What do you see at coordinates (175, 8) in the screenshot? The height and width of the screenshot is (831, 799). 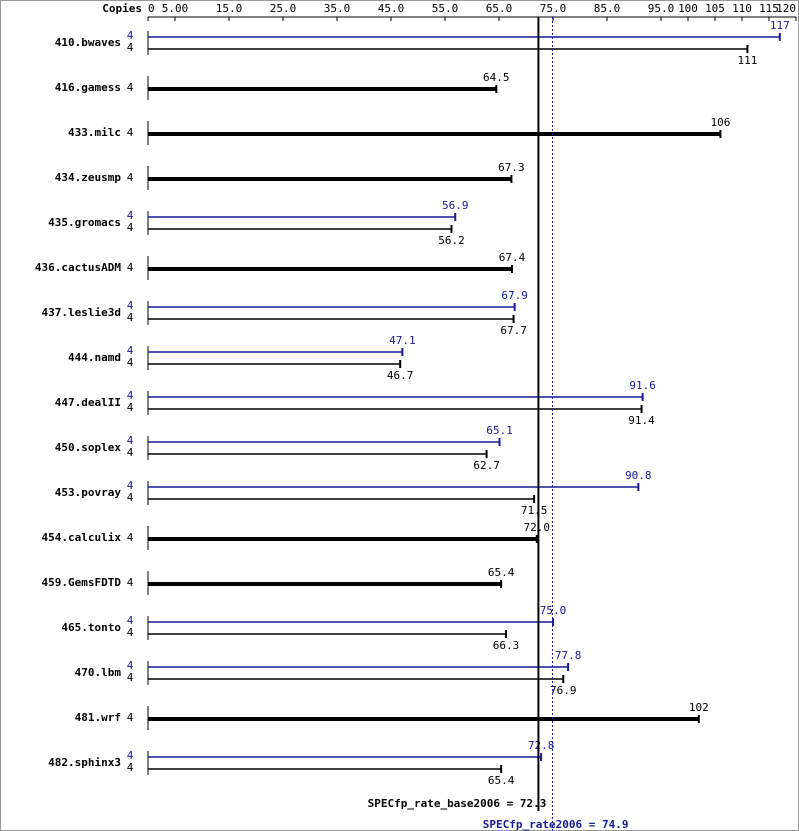 I see `x-tick-label: 5.00` at bounding box center [175, 8].